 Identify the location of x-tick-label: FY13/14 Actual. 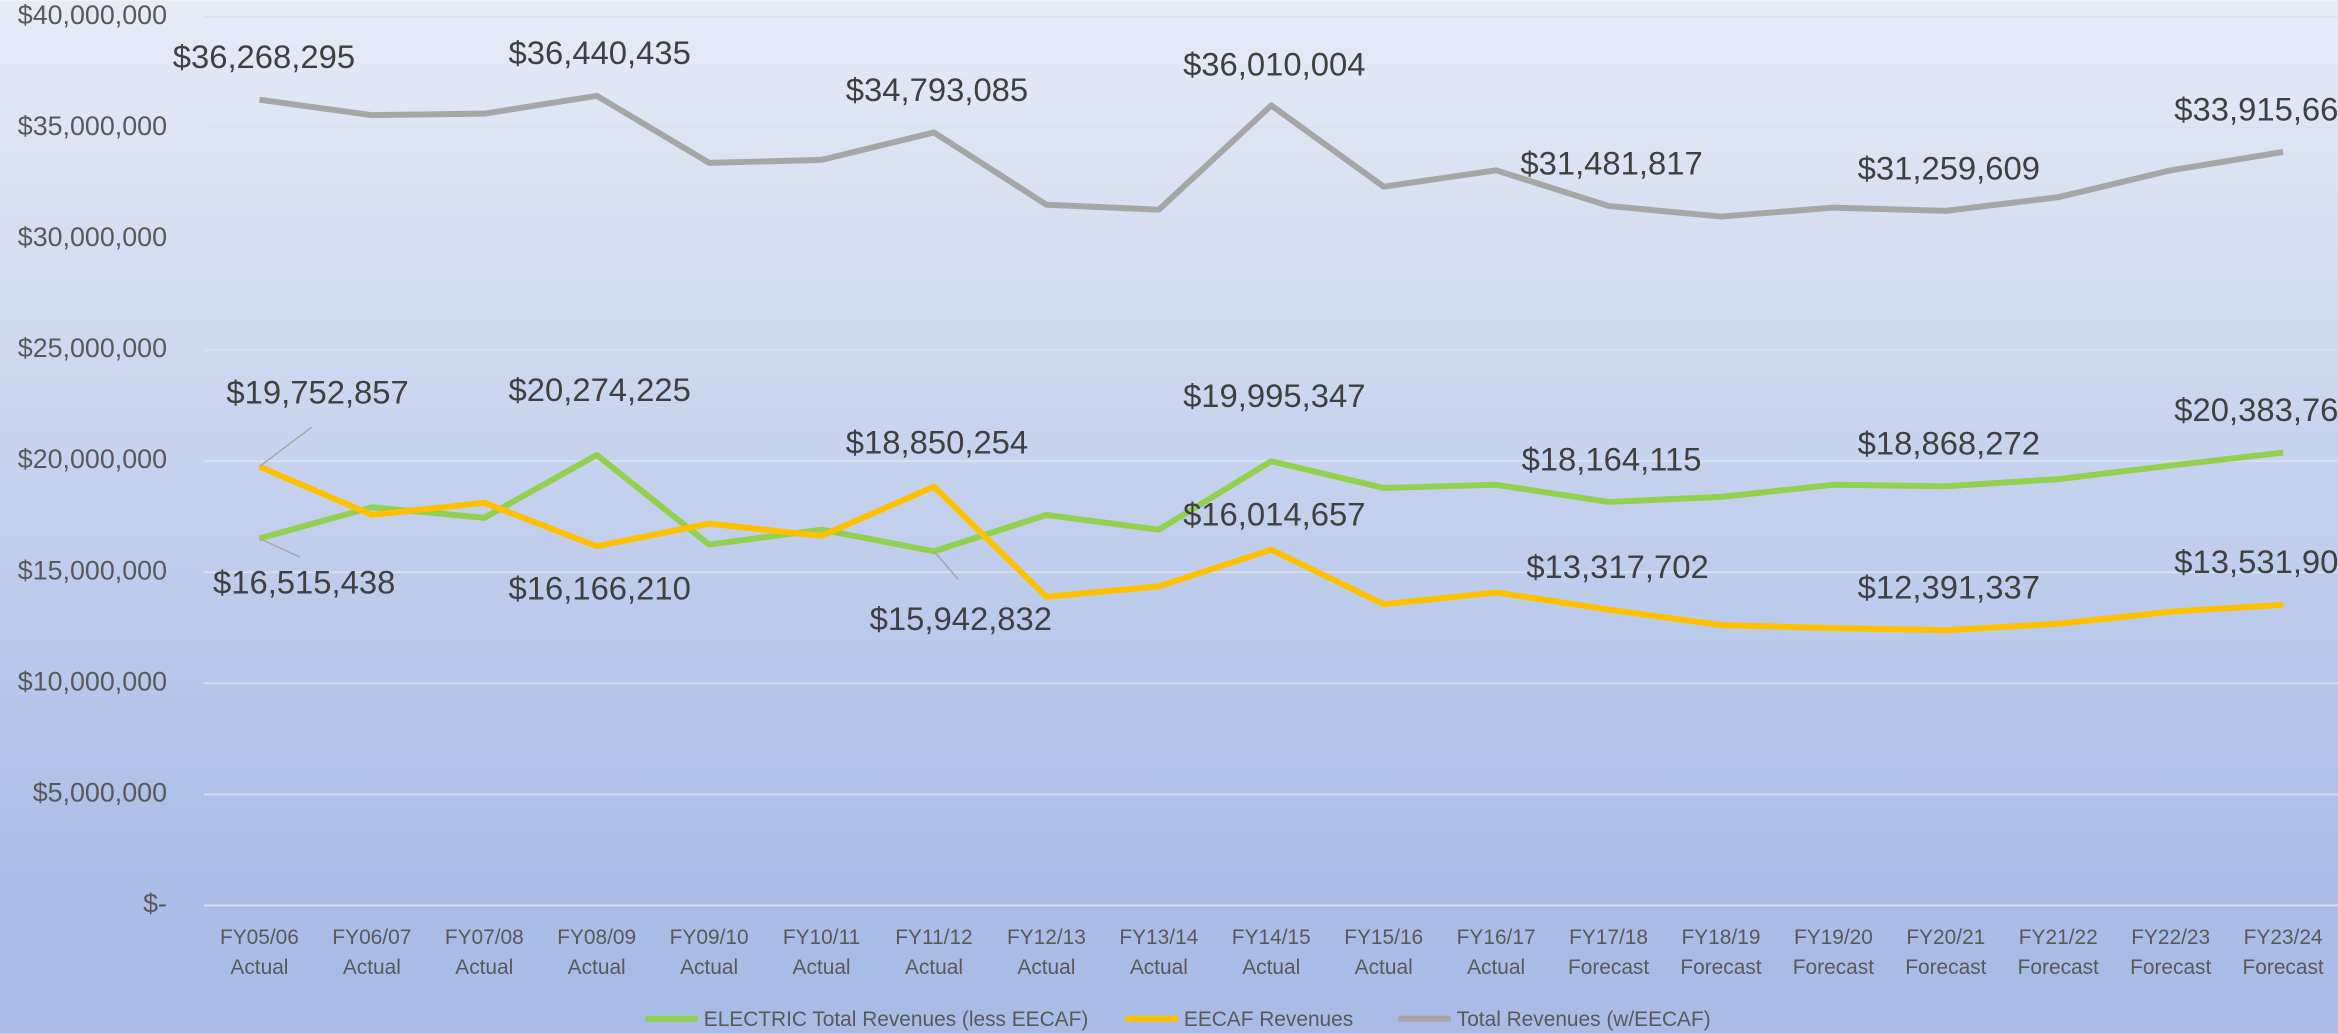
(1159, 951).